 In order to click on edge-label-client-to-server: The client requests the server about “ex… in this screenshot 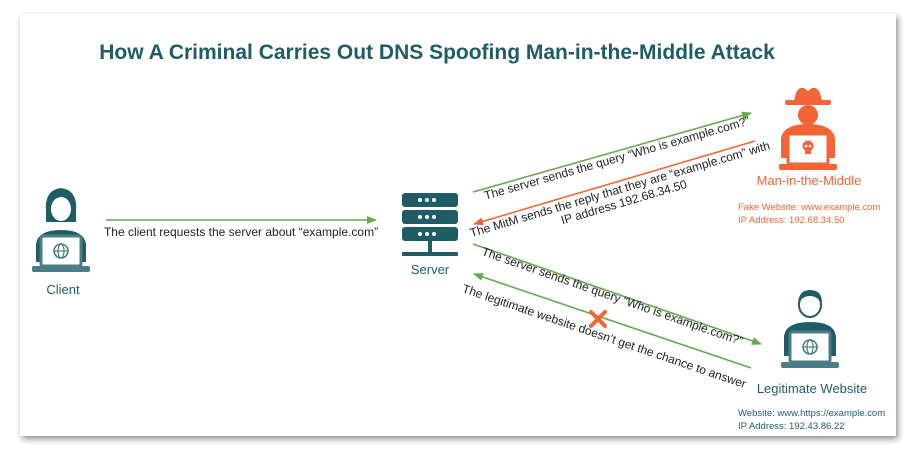, I will do `click(241, 232)`.